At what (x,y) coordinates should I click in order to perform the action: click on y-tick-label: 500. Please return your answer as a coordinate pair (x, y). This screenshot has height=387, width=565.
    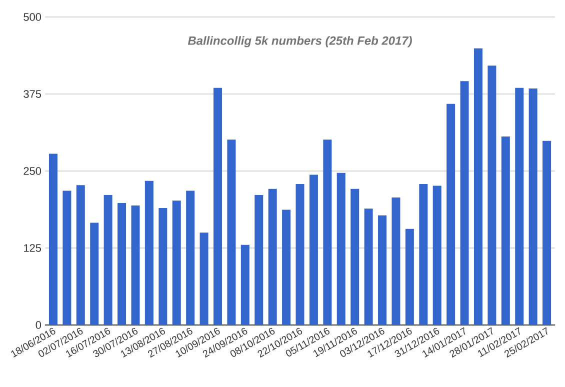
    Looking at the image, I should click on (33, 17).